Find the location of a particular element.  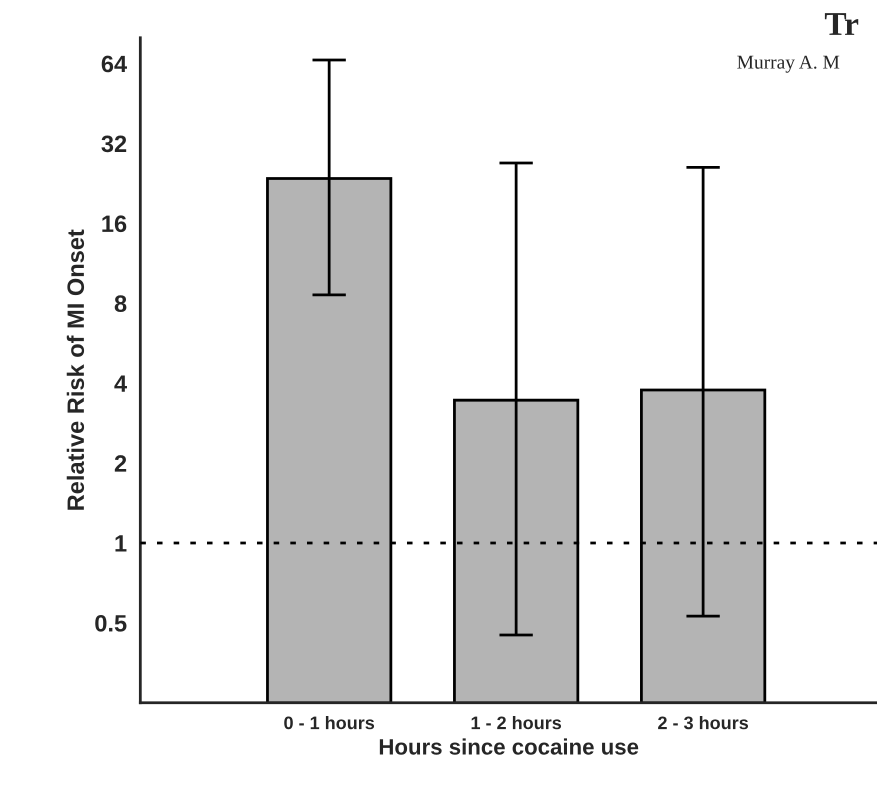

y-tick-label: 1 is located at coordinates (120, 543).